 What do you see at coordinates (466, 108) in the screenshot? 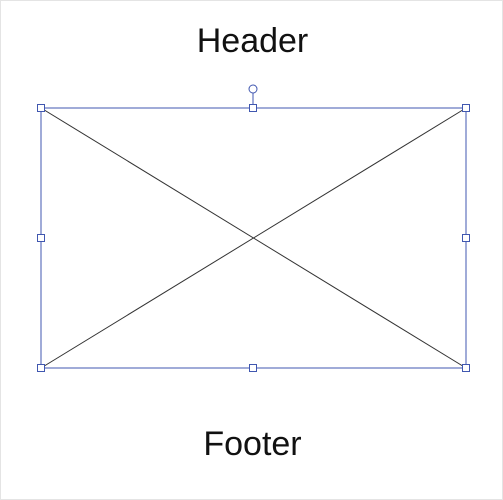
I see `resize-handle-top-right` at bounding box center [466, 108].